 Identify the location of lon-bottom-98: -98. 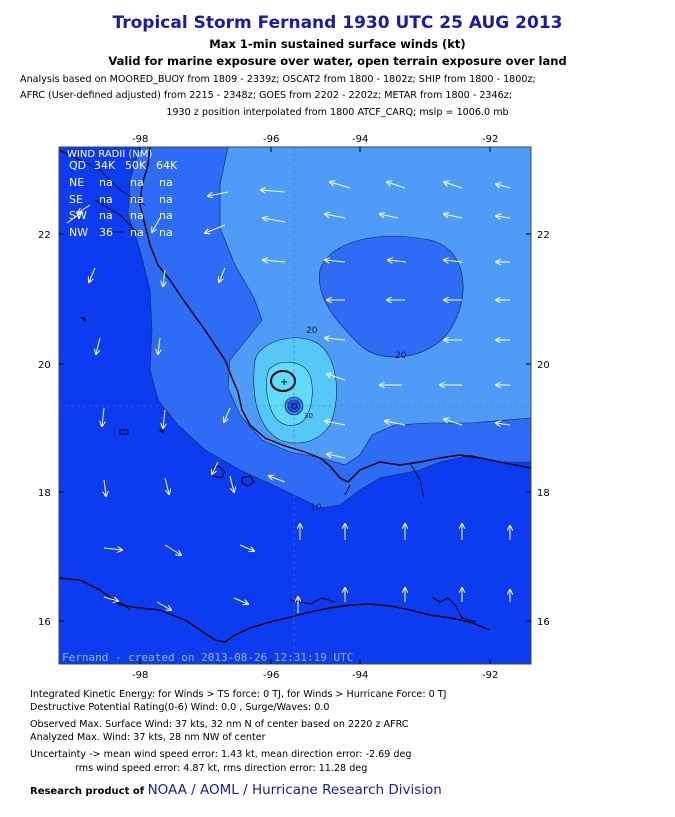
(140, 675).